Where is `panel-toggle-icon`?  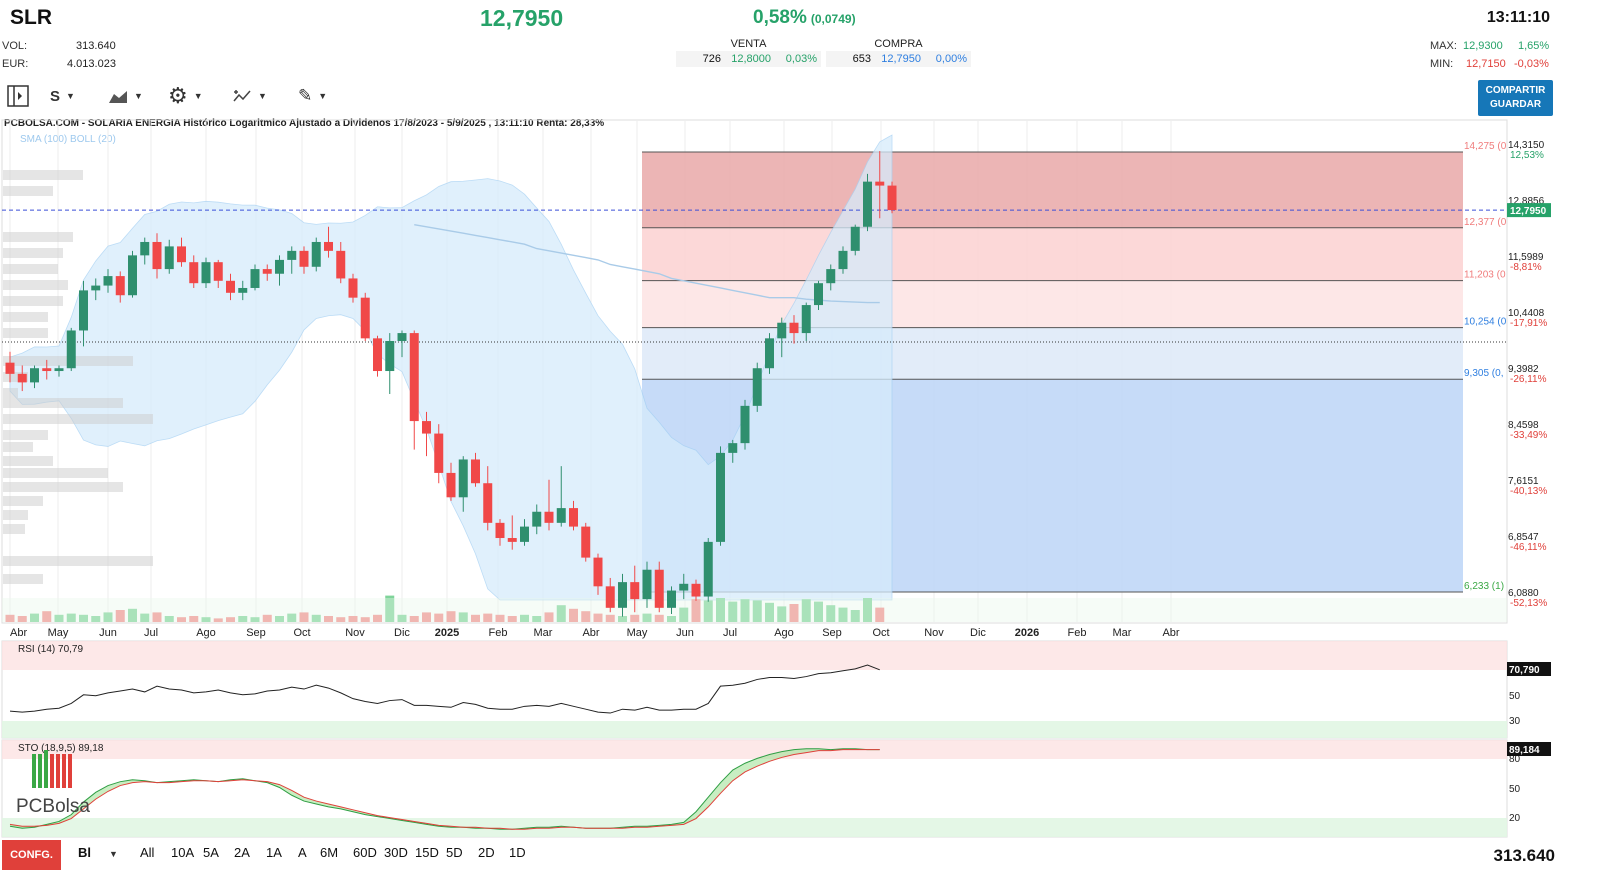 panel-toggle-icon is located at coordinates (18, 96).